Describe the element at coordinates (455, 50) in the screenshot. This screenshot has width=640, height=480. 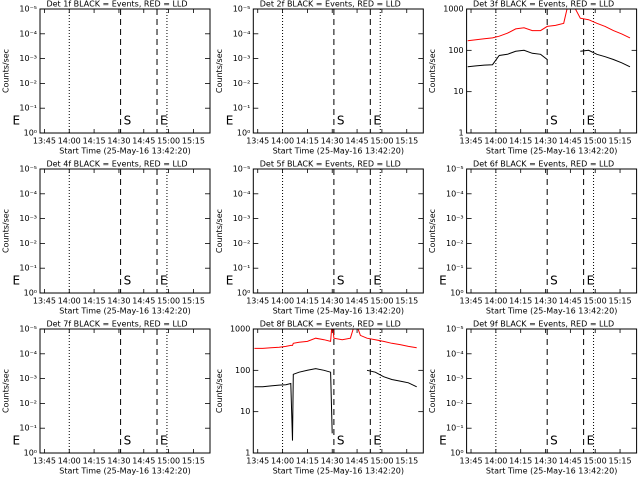
I see `y-tick-label: 100` at that location.